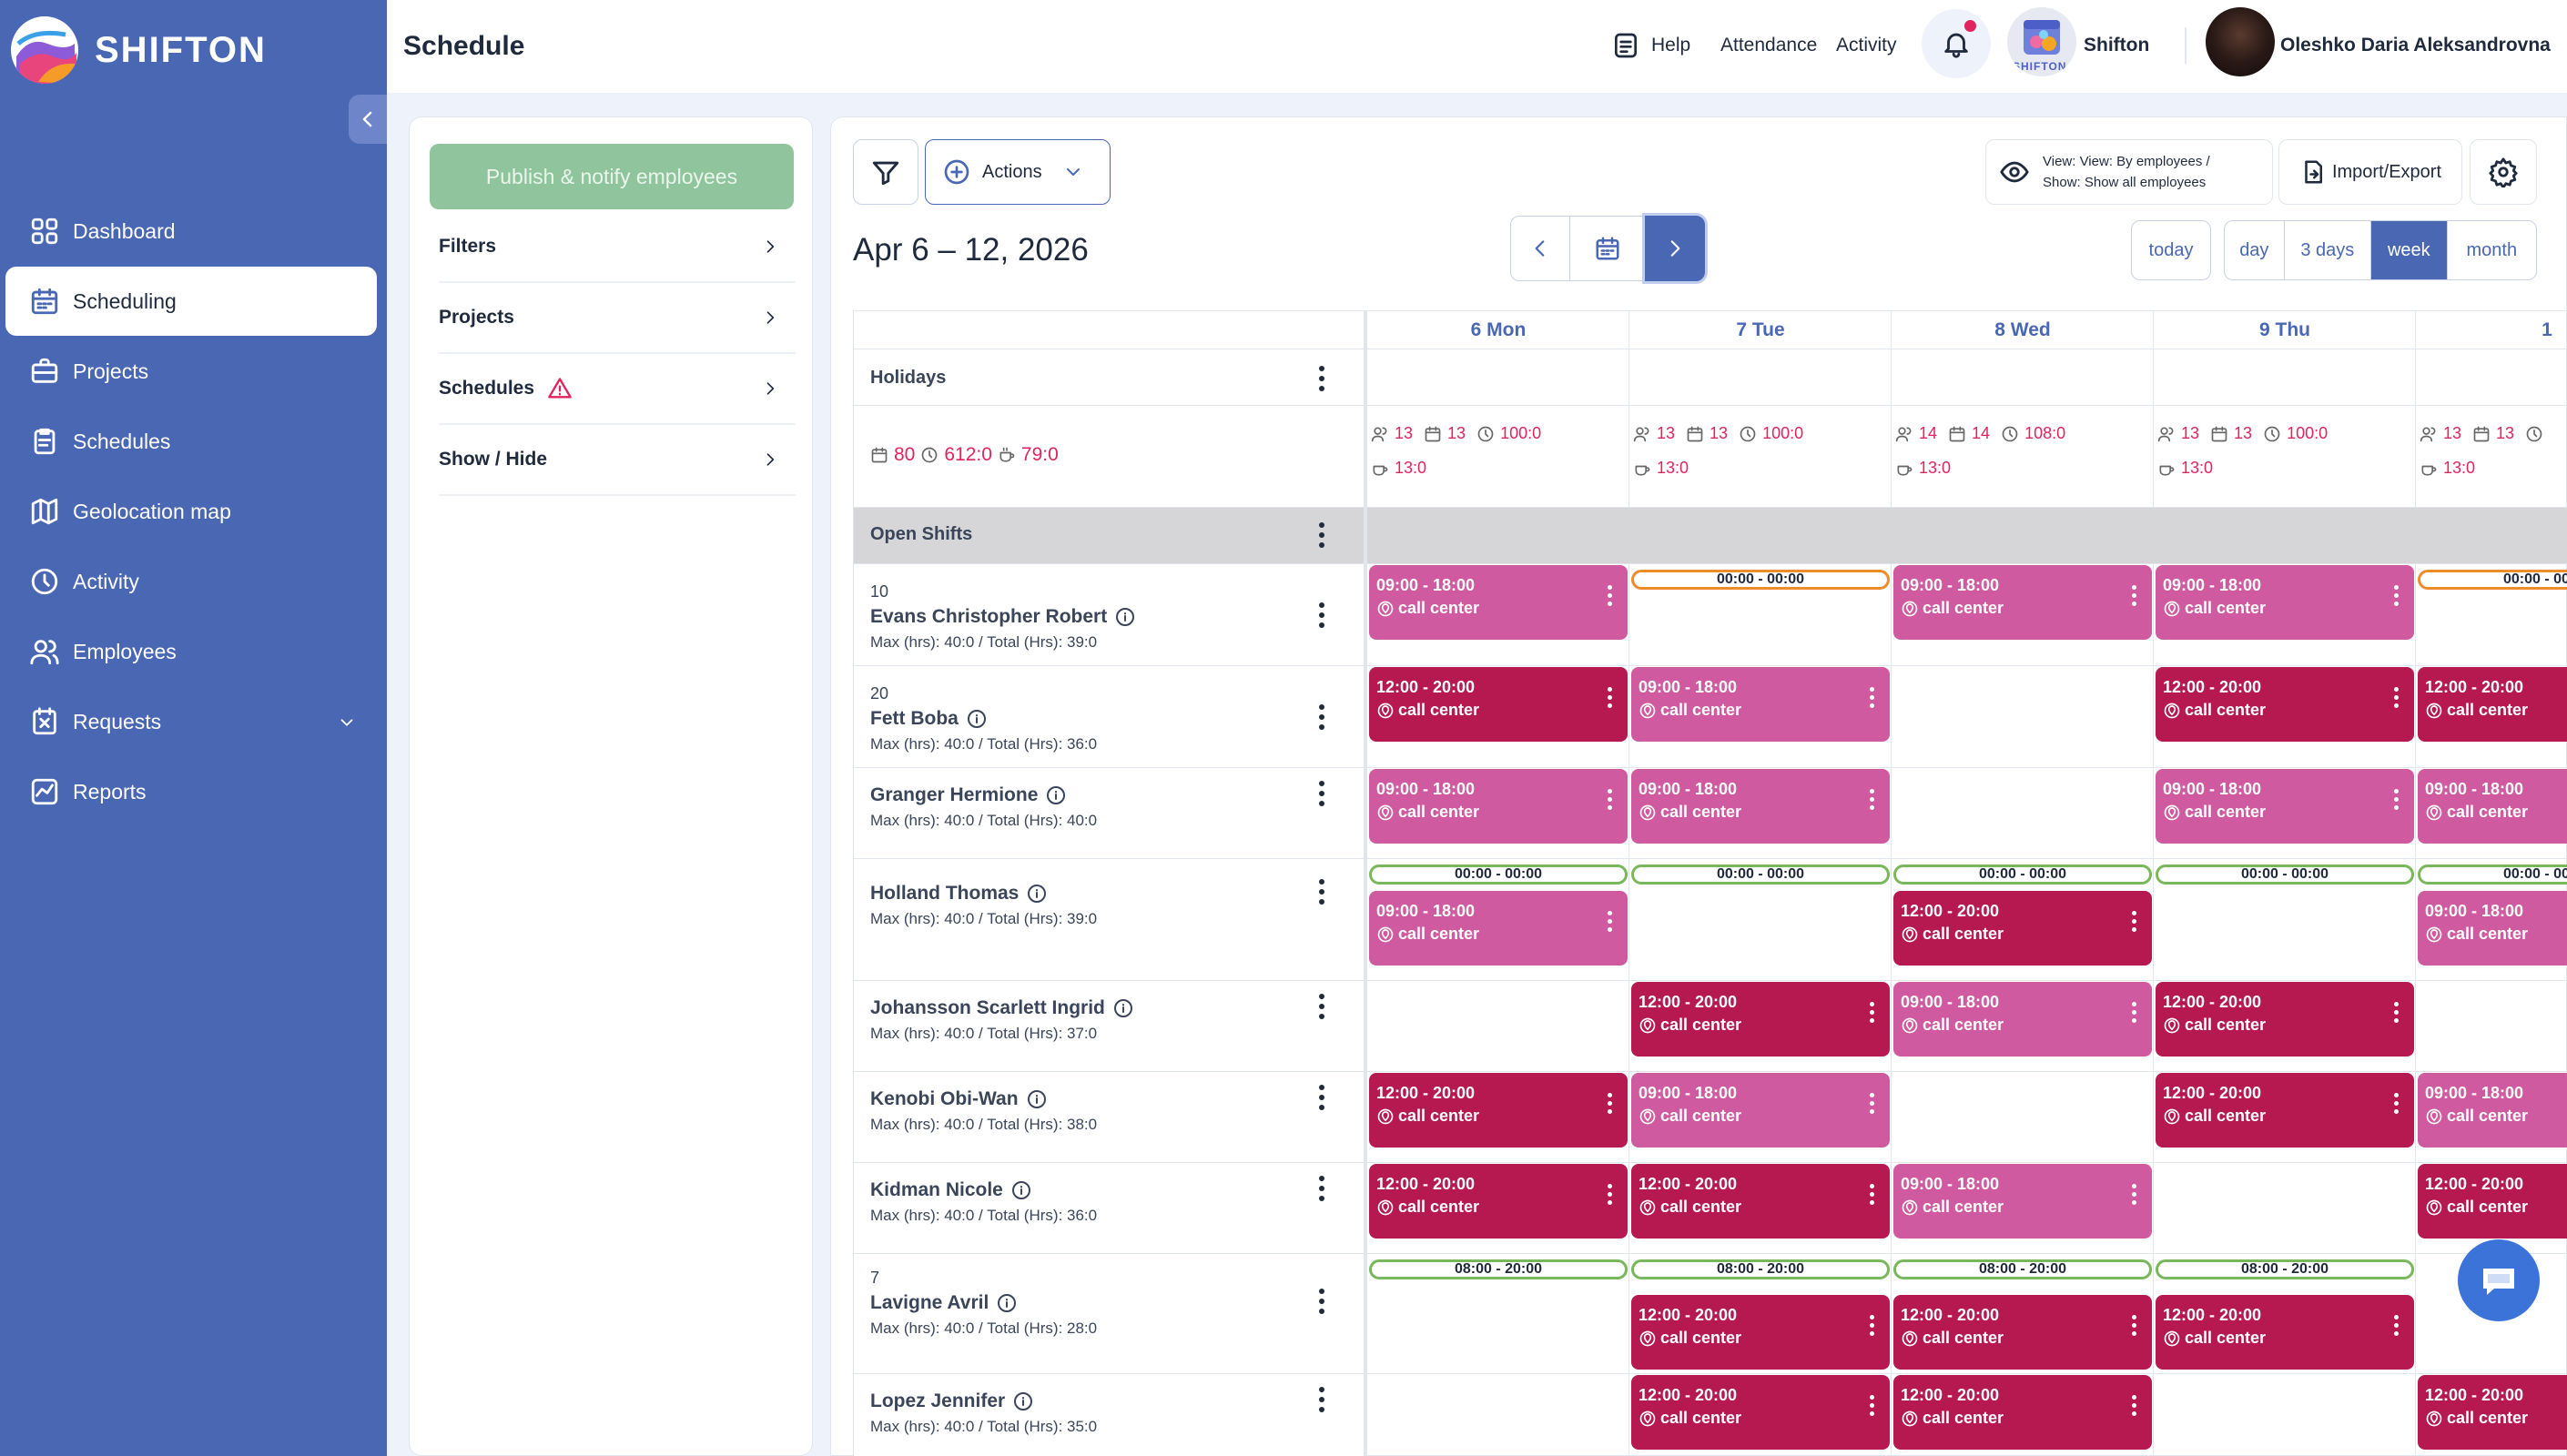 The width and height of the screenshot is (2567, 1456). Describe the element at coordinates (2409, 250) in the screenshot. I see `week-view-button: week` at that location.